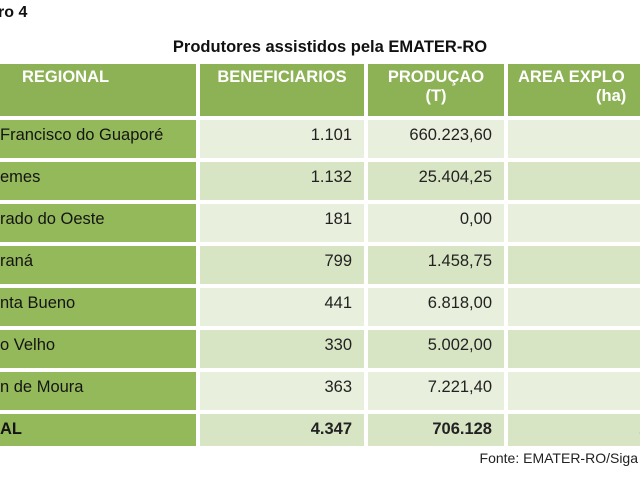 The height and width of the screenshot is (480, 640). I want to click on table-row-producao: 660.223,60, so click(436, 139).